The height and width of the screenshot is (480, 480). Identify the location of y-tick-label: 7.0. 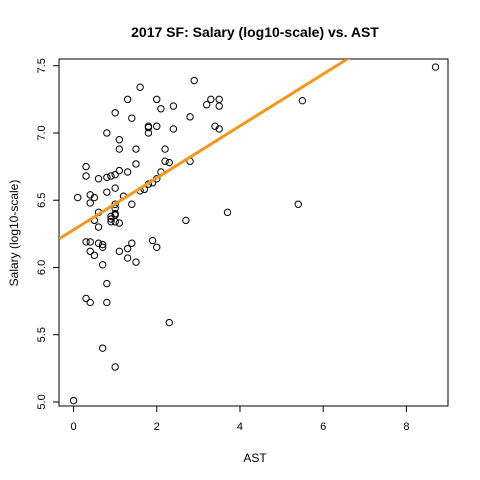
(42, 132).